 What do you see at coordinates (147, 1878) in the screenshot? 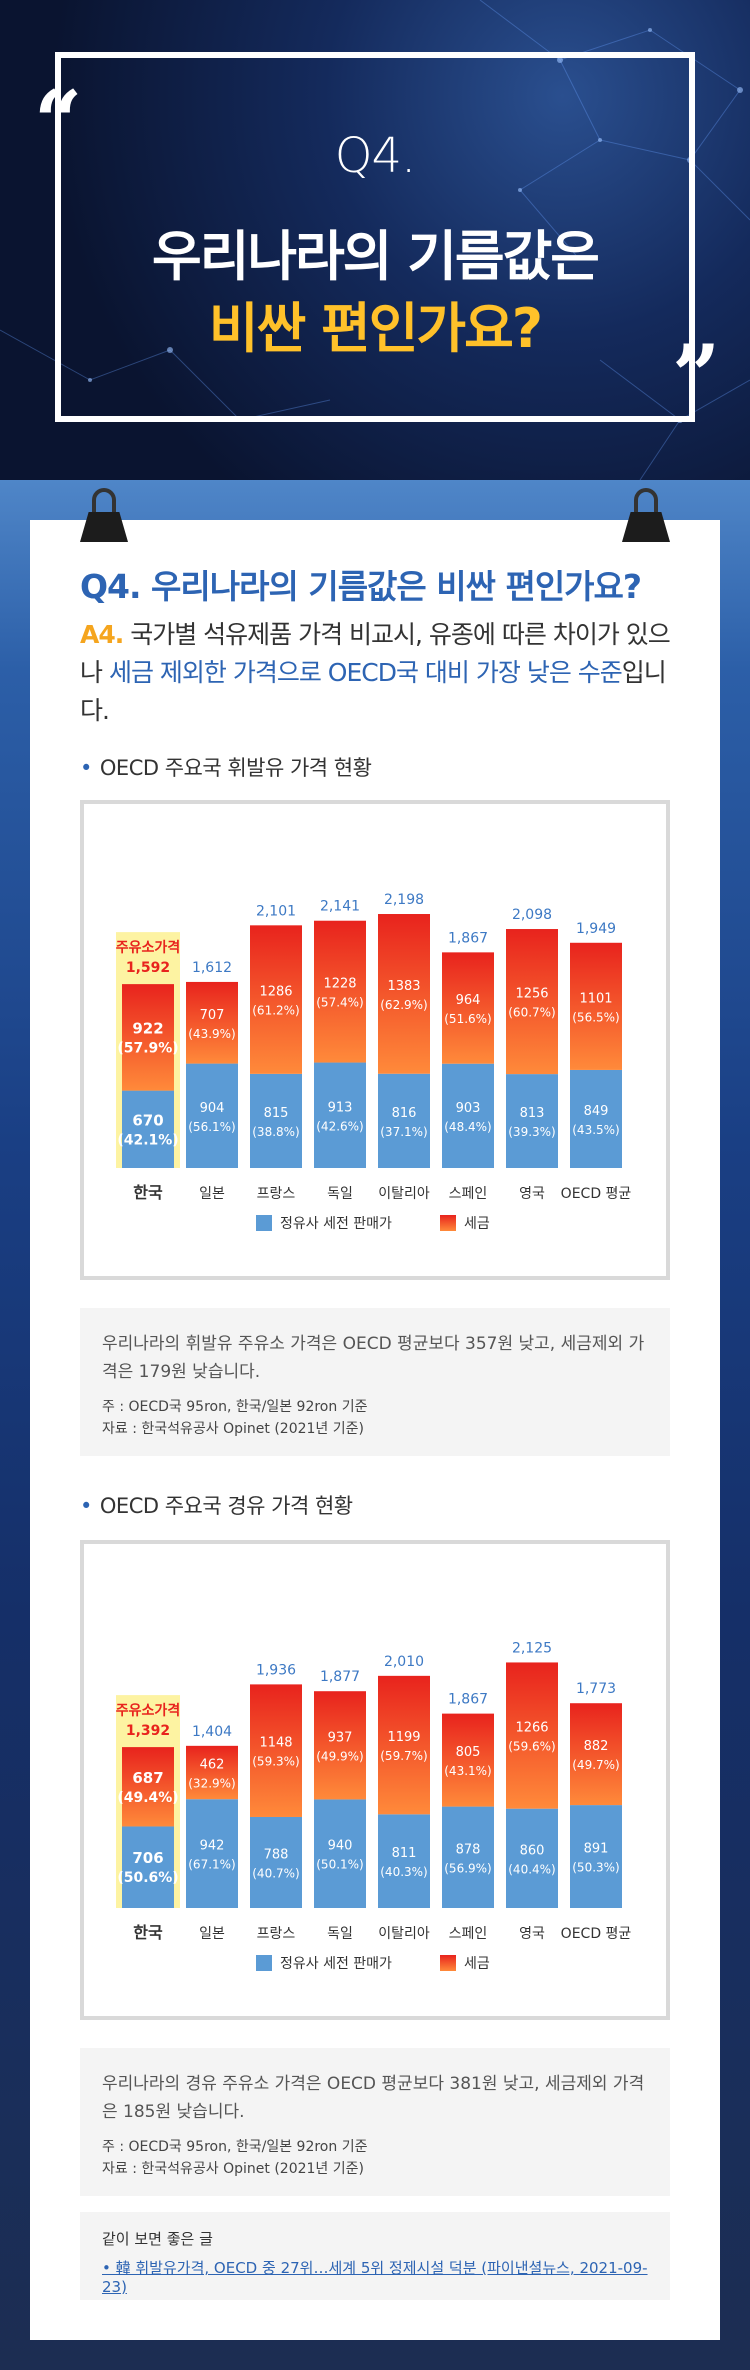
I see `bar-base-percent: (50.6%)` at bounding box center [147, 1878].